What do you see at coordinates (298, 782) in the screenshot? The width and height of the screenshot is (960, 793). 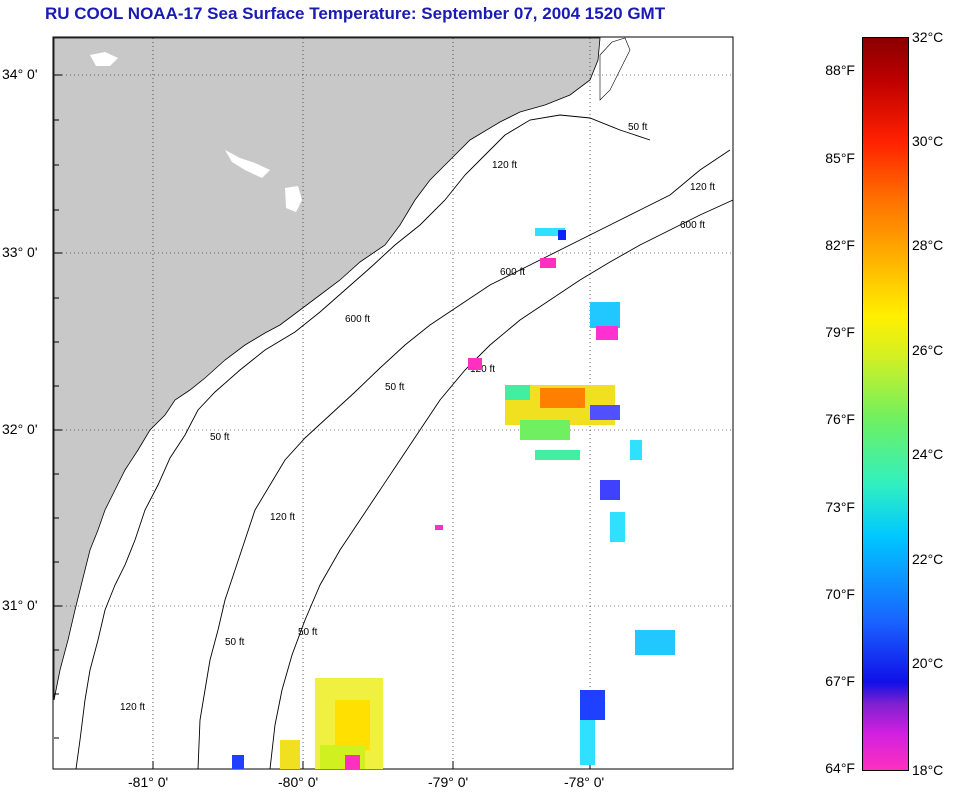 I see `longitude-label: -80° 0'` at bounding box center [298, 782].